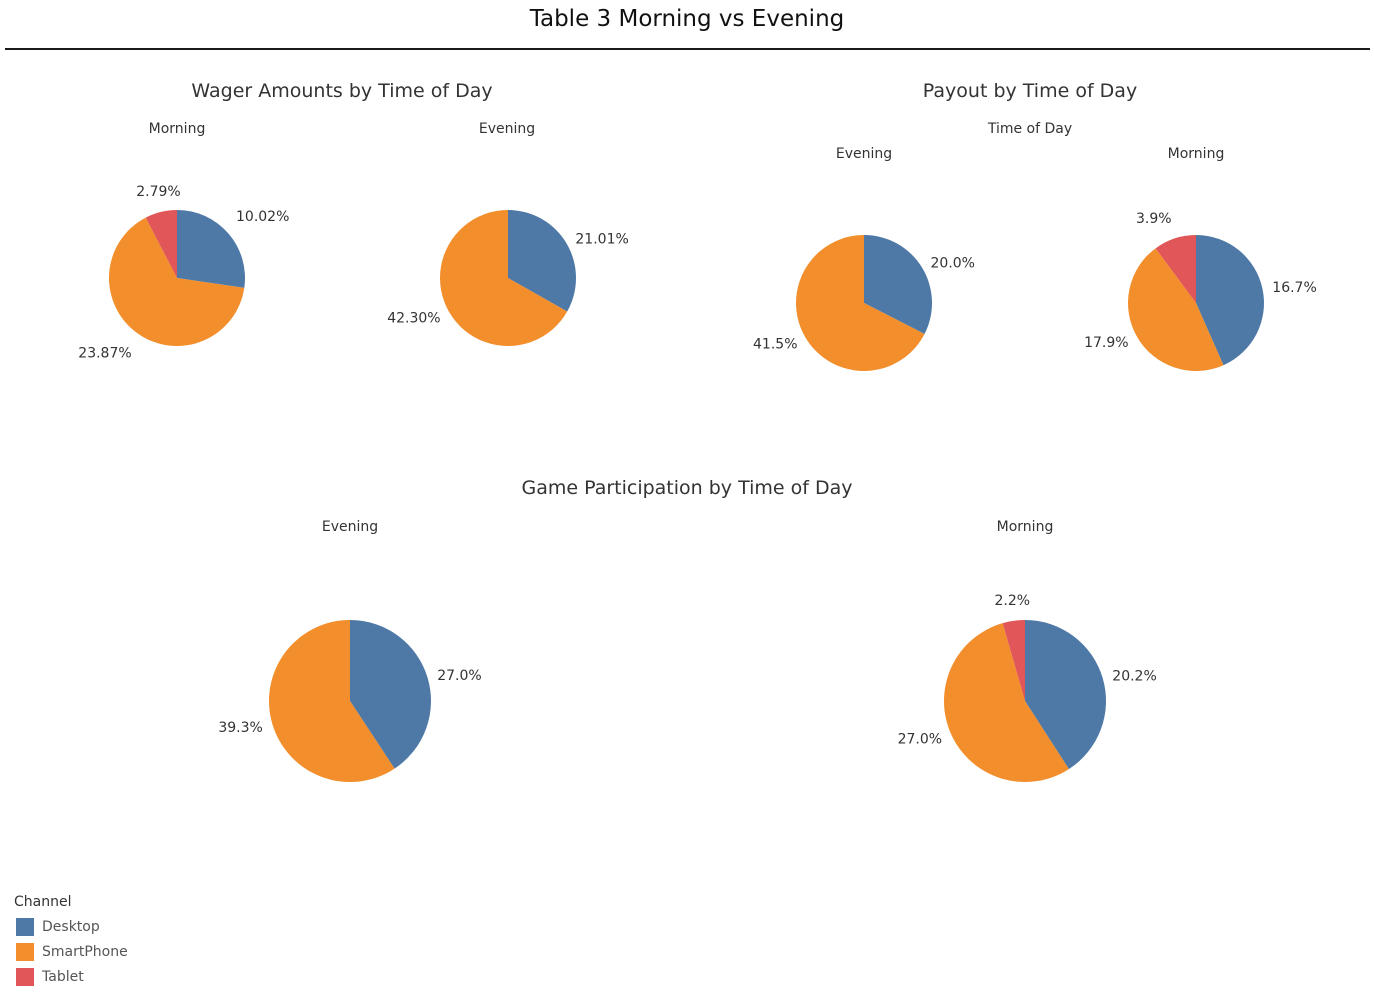 This screenshot has width=1374, height=999. Describe the element at coordinates (953, 263) in the screenshot. I see `payout-evening-label-desktop: 20.0%` at that location.